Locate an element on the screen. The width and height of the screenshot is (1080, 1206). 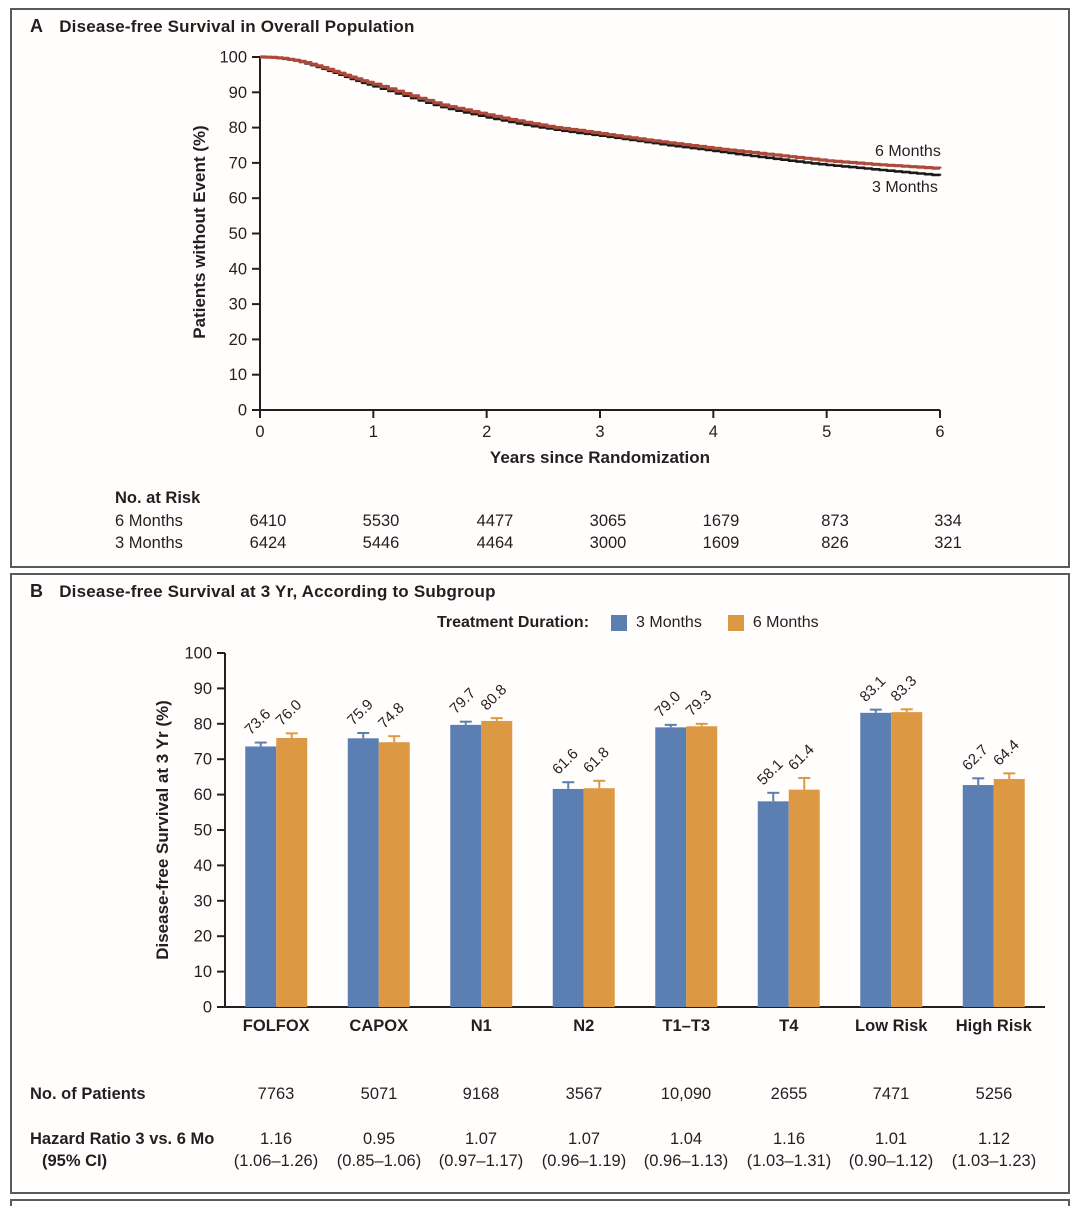
a-y-tick-label: 20 is located at coordinates (238, 340).